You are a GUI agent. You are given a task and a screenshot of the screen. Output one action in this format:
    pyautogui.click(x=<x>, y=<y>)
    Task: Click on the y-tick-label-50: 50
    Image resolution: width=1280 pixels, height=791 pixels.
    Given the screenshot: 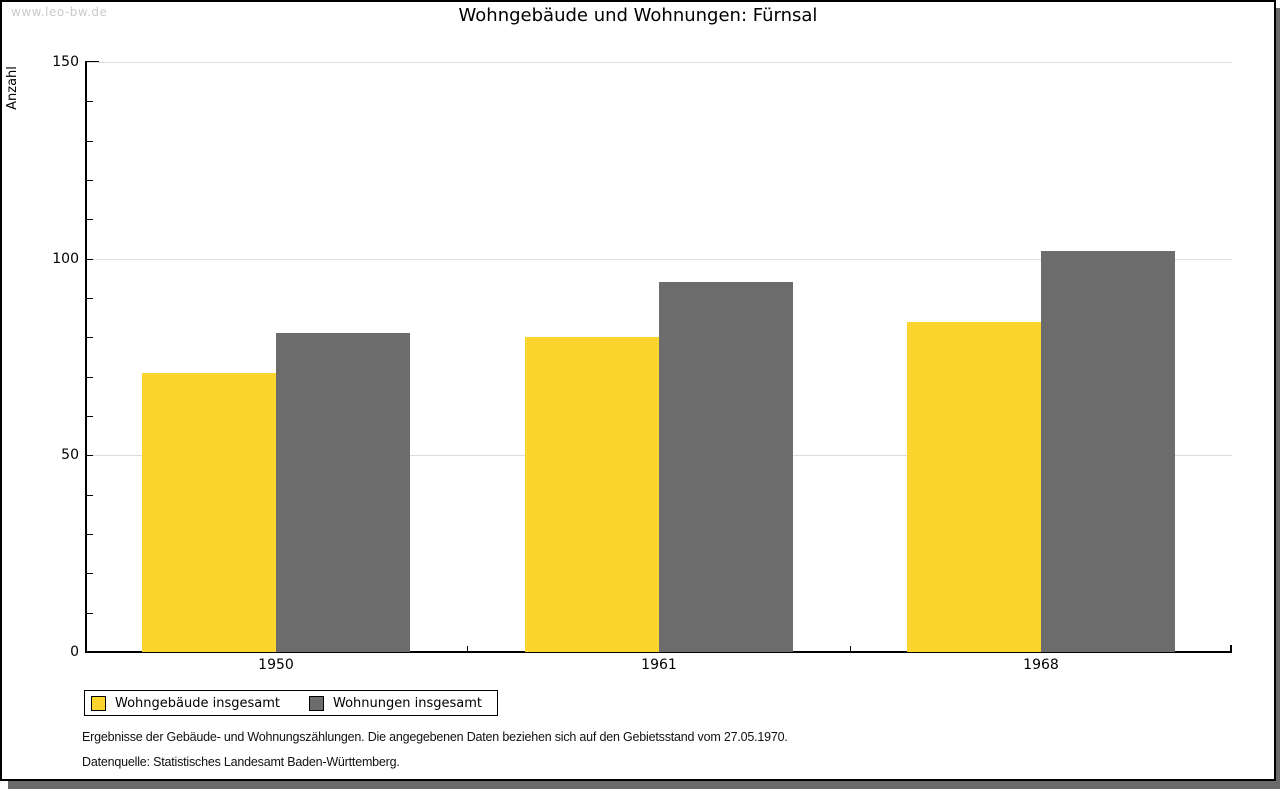 What is the action you would take?
    pyautogui.click(x=70, y=455)
    